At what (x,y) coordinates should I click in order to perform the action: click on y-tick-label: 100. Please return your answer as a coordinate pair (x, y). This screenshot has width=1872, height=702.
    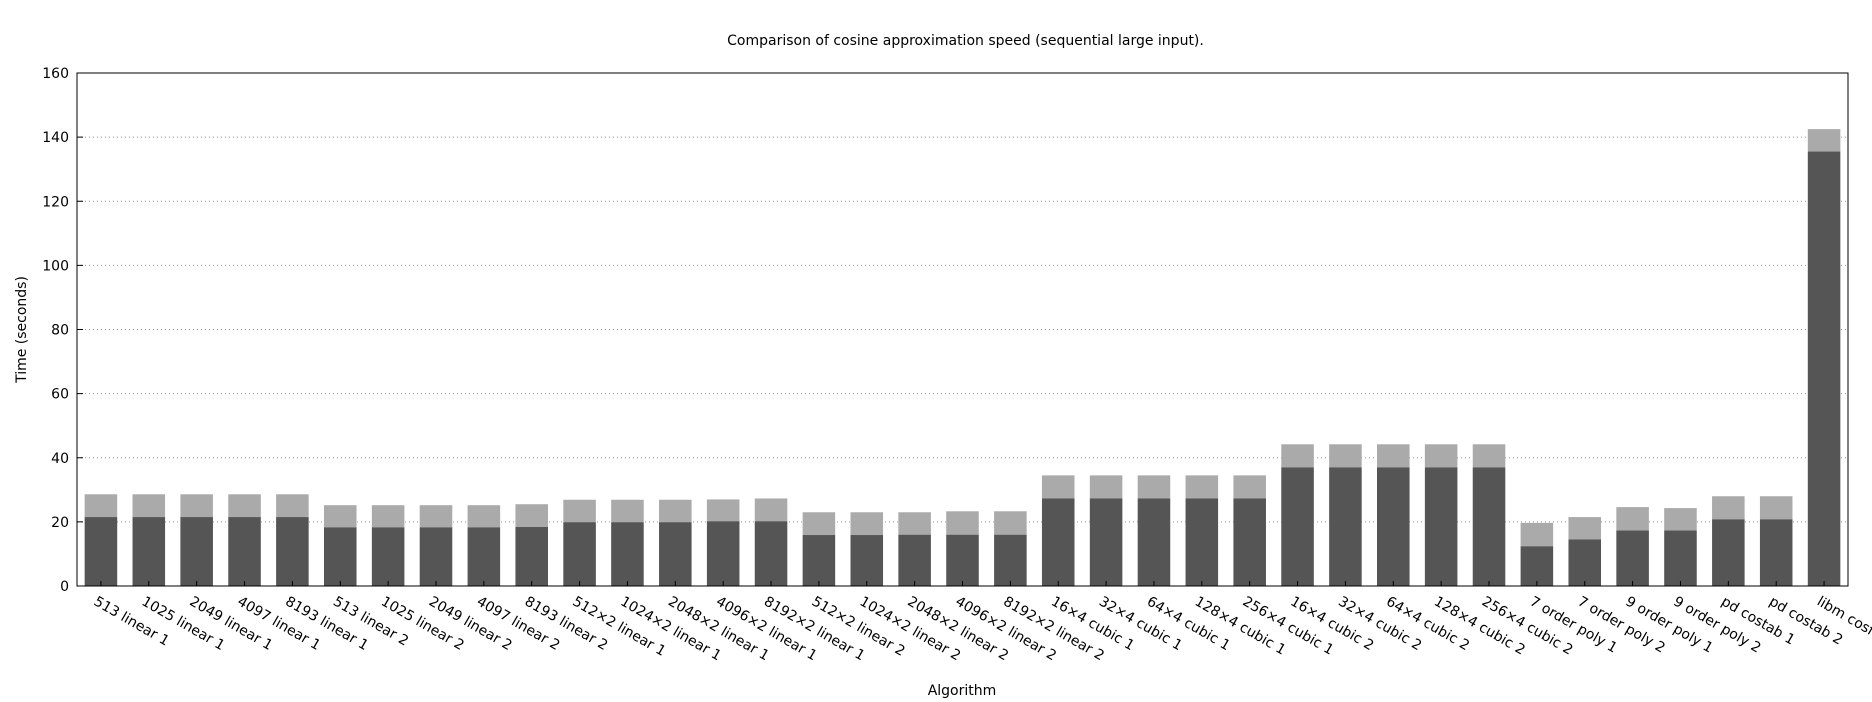
    Looking at the image, I should click on (55, 266).